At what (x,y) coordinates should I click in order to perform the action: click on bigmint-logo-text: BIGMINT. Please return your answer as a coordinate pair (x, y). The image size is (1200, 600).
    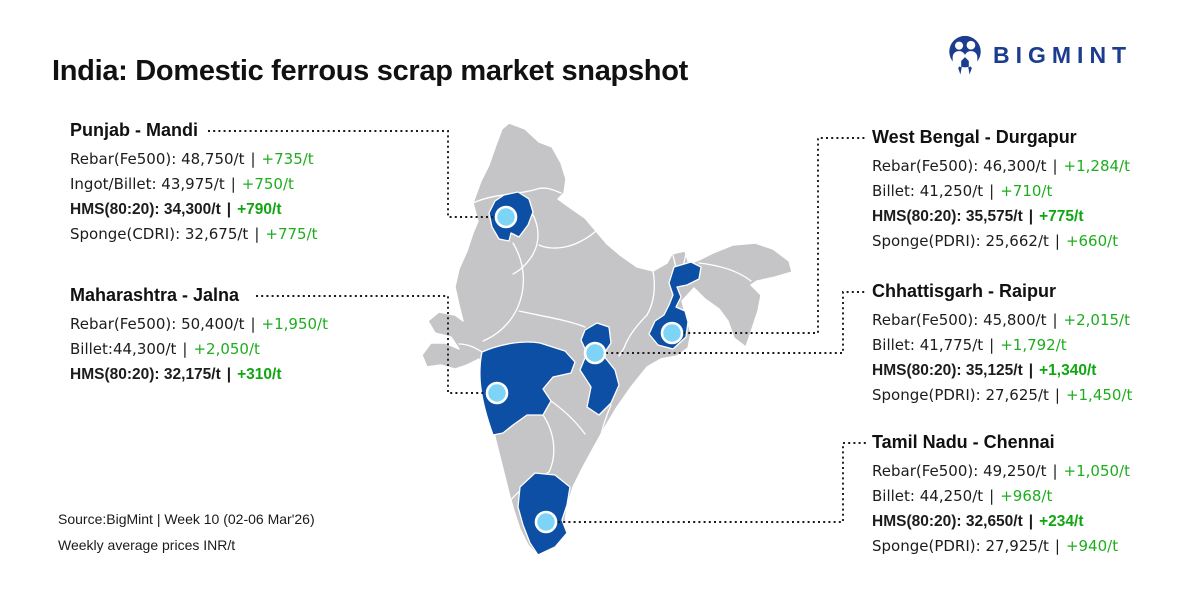
    Looking at the image, I should click on (1063, 54).